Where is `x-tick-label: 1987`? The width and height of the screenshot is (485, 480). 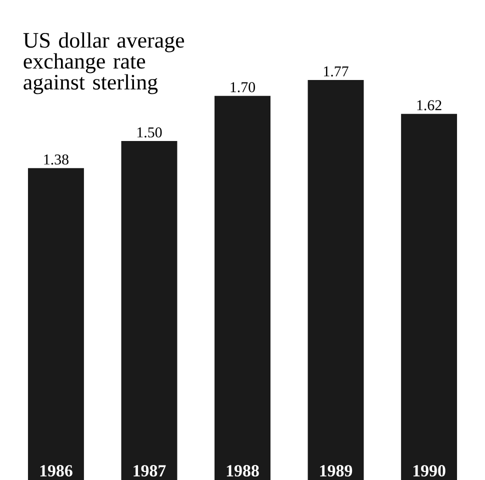
x-tick-label: 1987 is located at coordinates (150, 470).